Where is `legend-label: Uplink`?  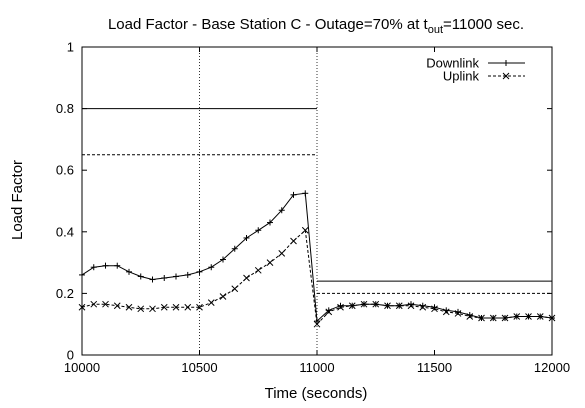
legend-label: Uplink is located at coordinates (461, 76).